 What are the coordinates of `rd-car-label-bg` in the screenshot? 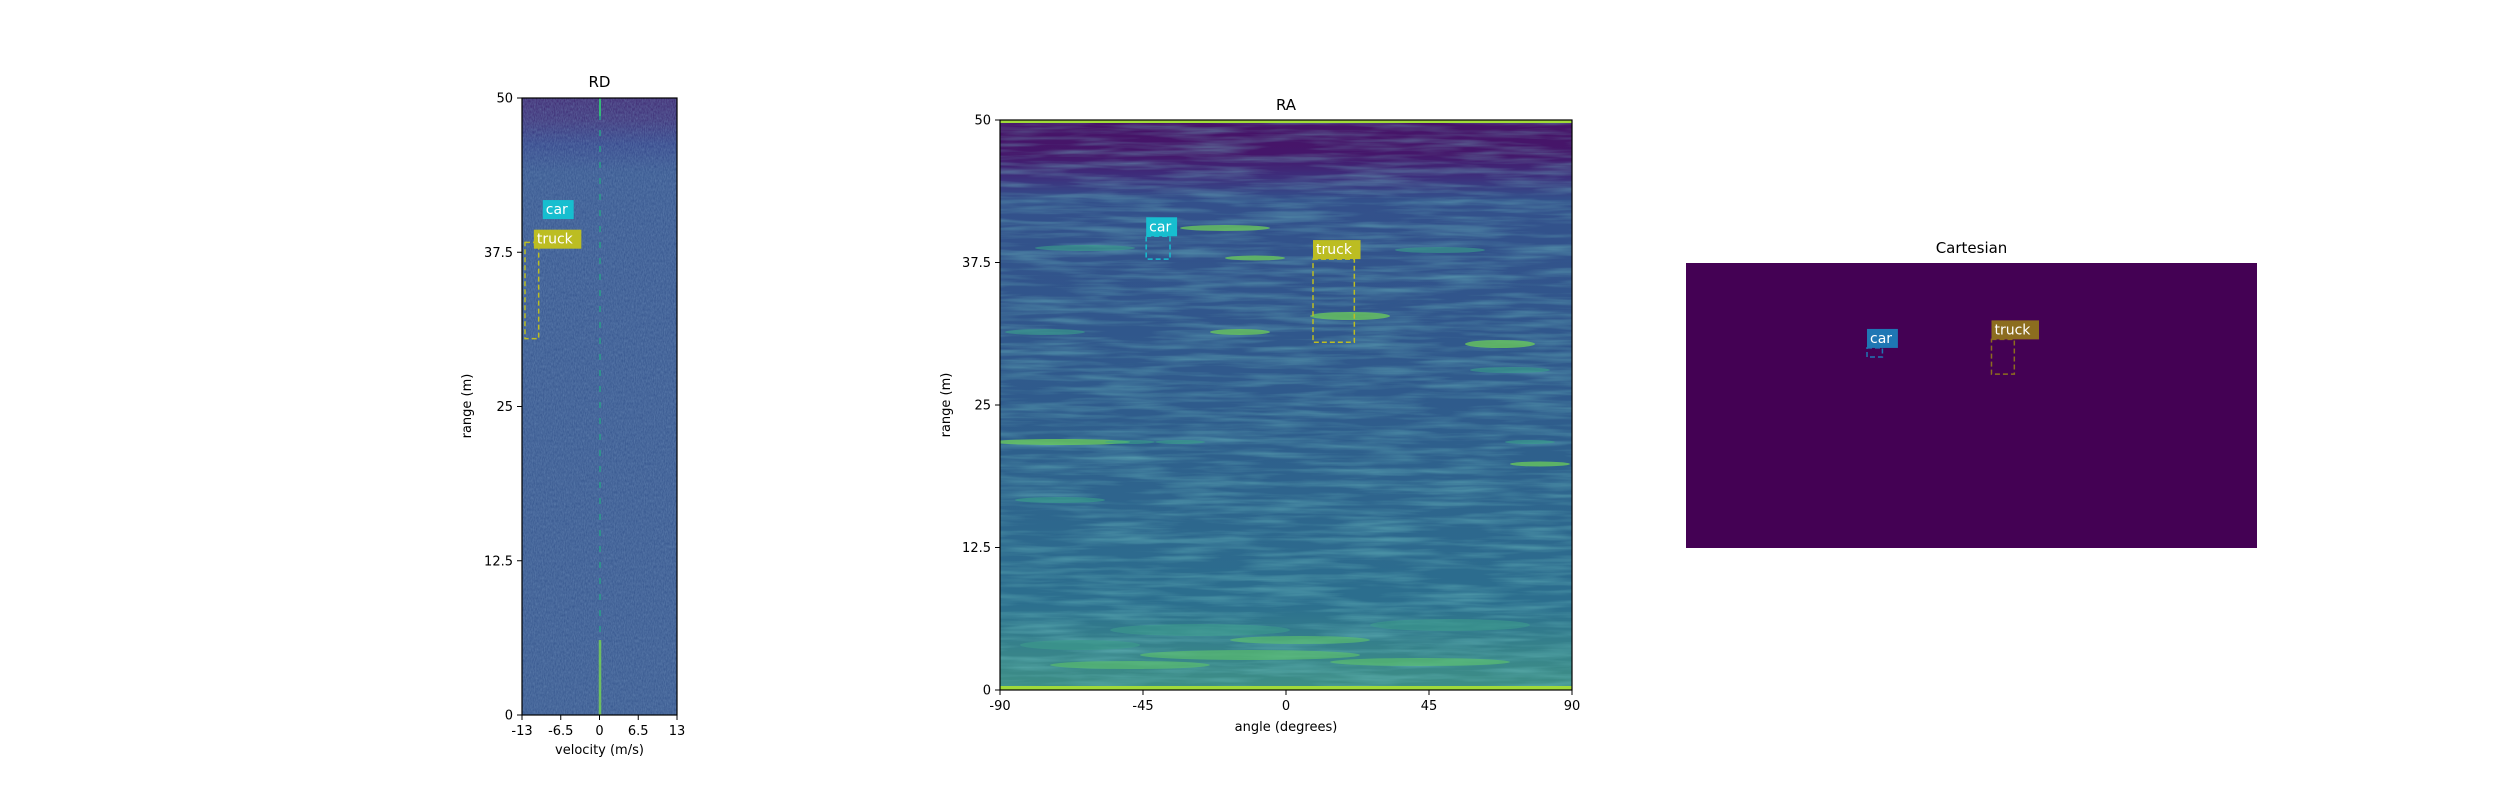 It's located at (558, 210).